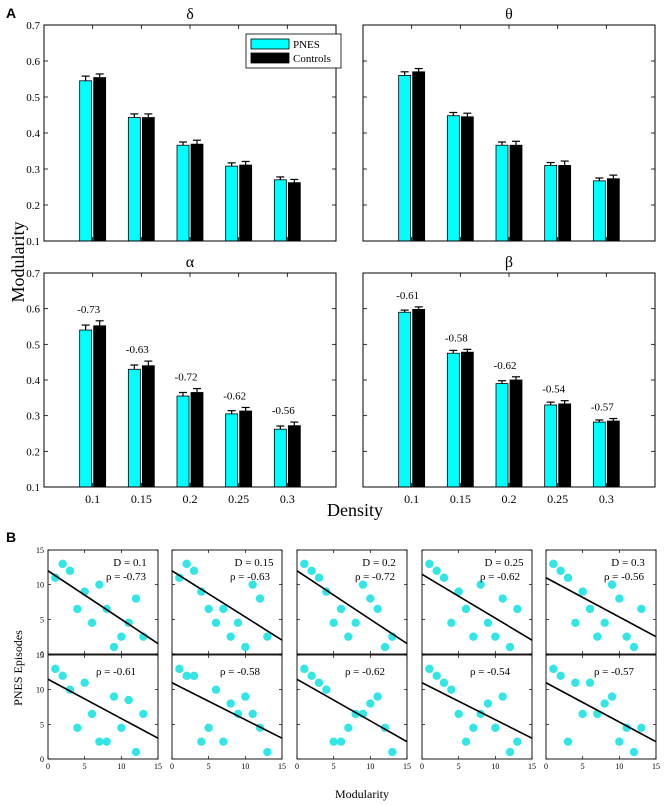 The height and width of the screenshot is (805, 670). Describe the element at coordinates (602, 408) in the screenshot. I see `correlation-label: -0.57` at that location.